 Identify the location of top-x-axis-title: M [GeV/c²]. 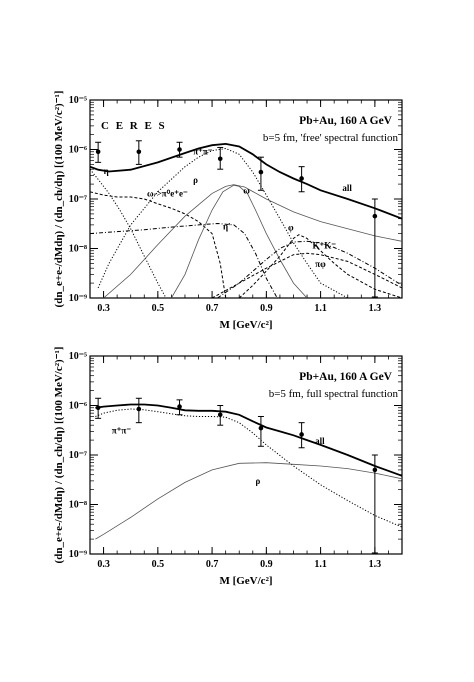
(245, 325).